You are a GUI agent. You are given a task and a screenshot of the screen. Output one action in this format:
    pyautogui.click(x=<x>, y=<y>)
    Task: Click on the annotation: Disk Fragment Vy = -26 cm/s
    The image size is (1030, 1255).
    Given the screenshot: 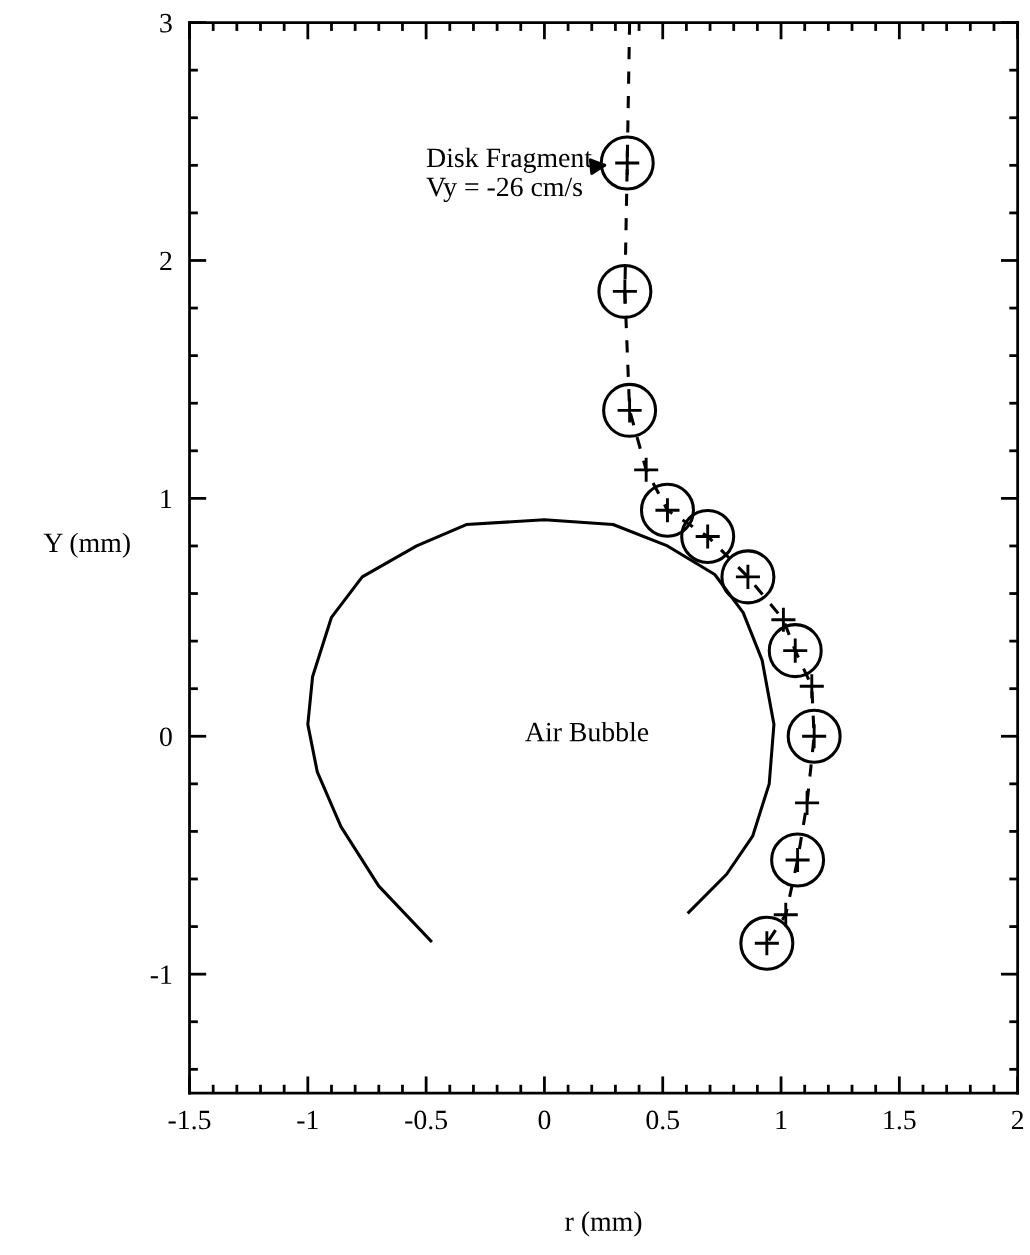 What is the action you would take?
    pyautogui.click(x=509, y=175)
    